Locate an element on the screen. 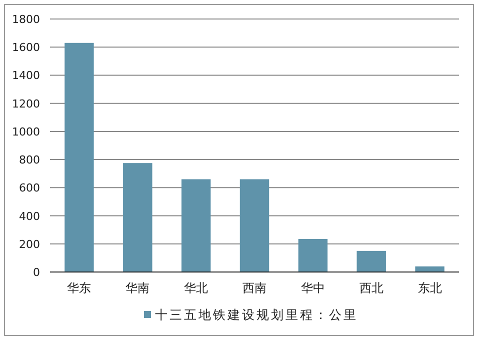  y-tick-label: 0 is located at coordinates (36, 272).